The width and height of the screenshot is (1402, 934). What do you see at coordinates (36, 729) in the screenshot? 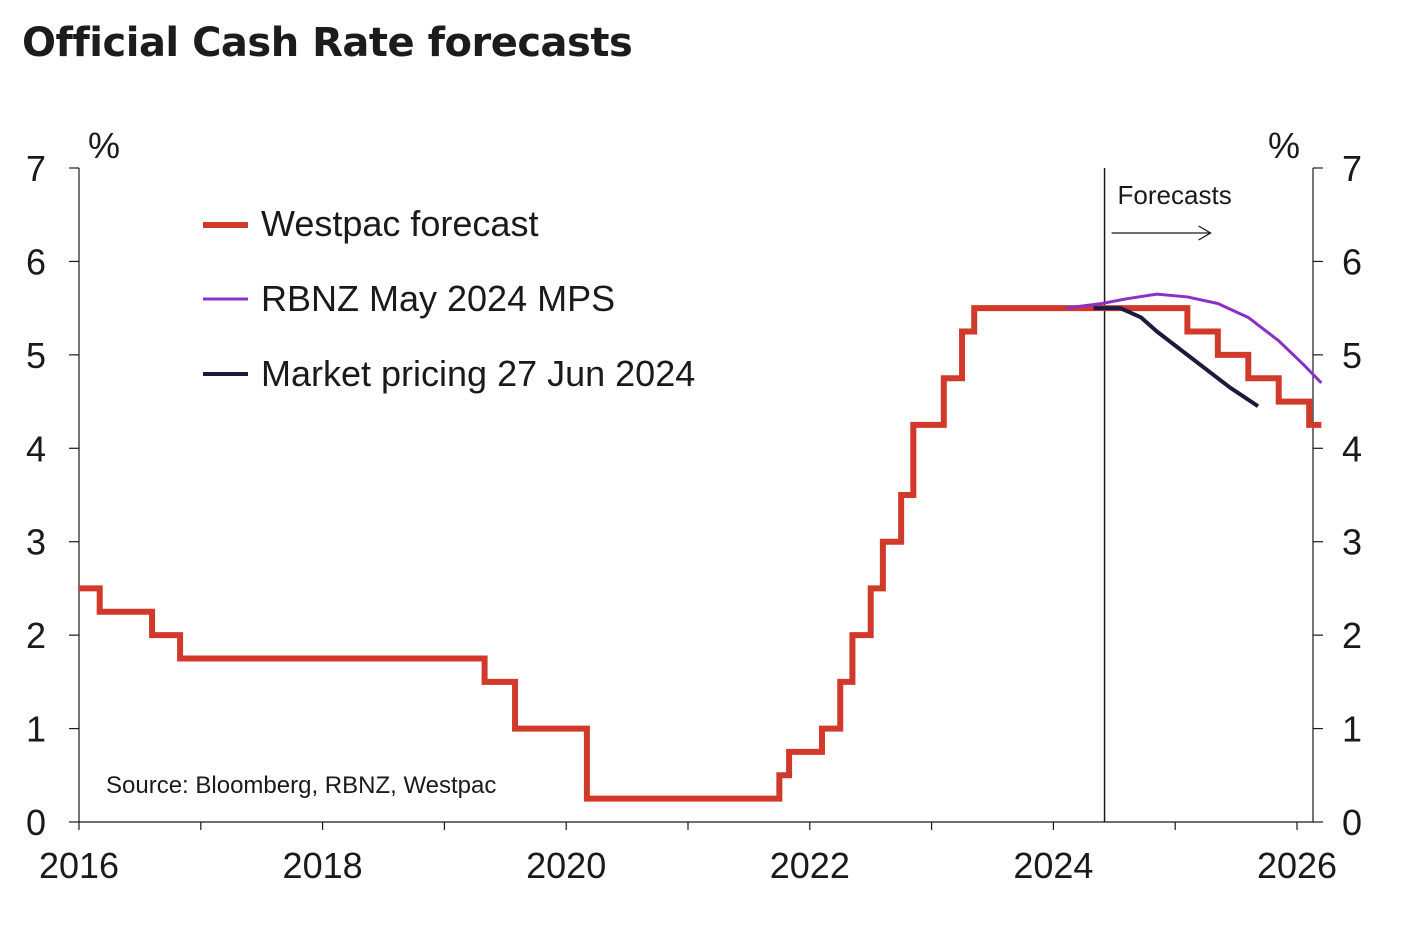
I see `y-tick-label-left: 1` at bounding box center [36, 729].